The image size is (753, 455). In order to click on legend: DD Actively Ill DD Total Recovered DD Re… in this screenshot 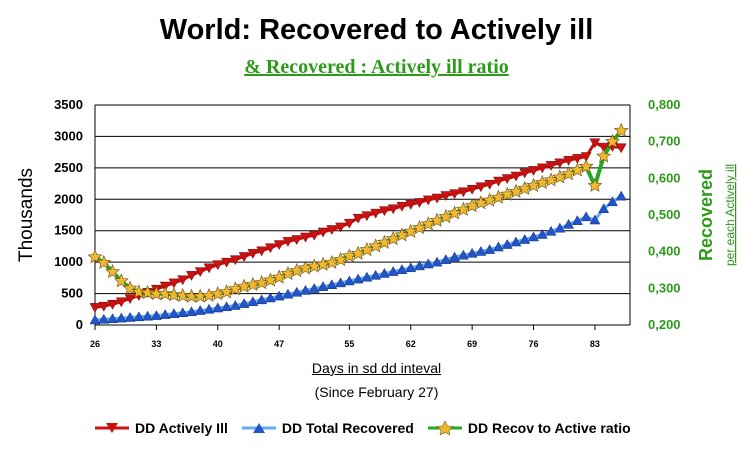, I will do `click(370, 428)`.